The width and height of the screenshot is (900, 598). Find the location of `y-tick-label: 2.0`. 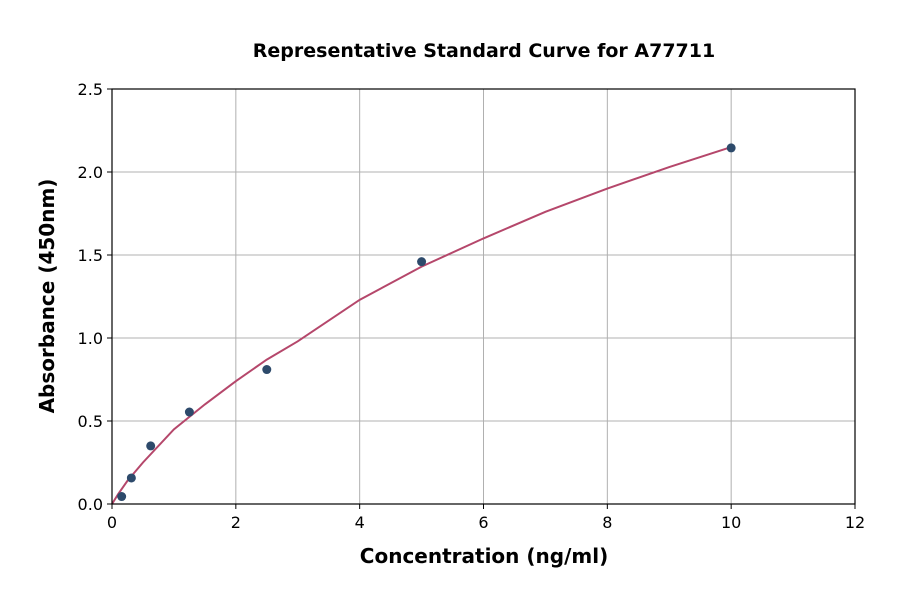

y-tick-label: 2.0 is located at coordinates (90, 172).